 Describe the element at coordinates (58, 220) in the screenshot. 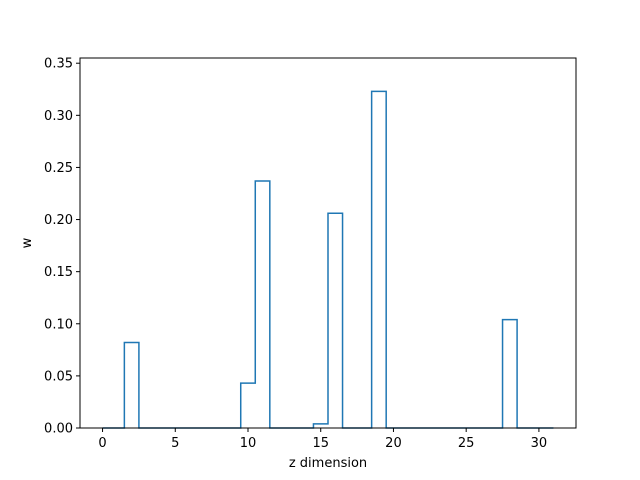

I see `y-tick-label: 0.20` at that location.